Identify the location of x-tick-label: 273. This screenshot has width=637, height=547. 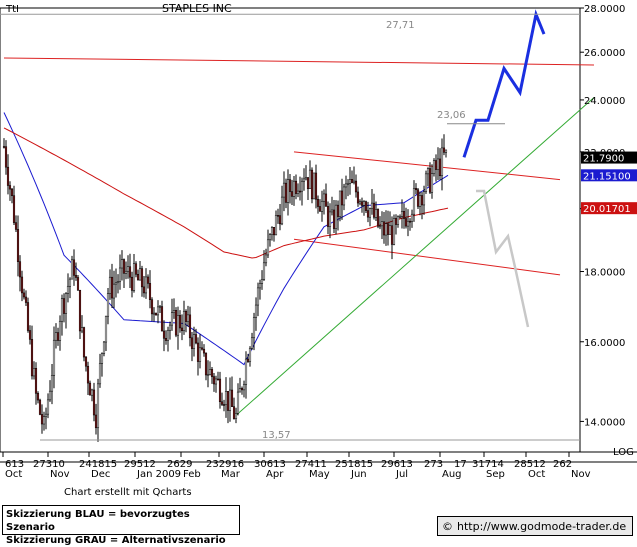
(433, 464).